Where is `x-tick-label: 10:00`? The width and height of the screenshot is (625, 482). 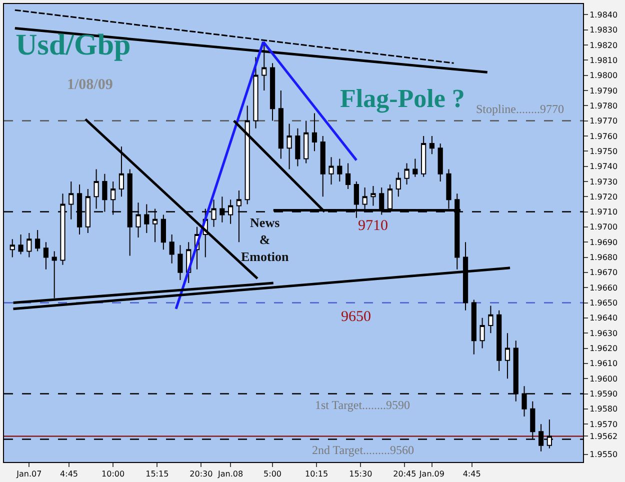 x-tick-label: 10:00 is located at coordinates (113, 474).